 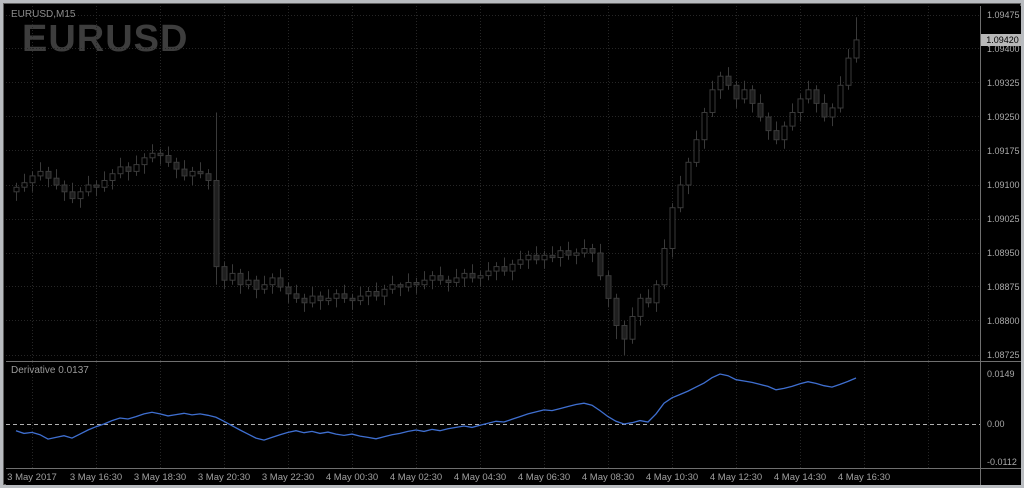 I want to click on price-tick-label: 1.08800, so click(x=1003, y=321).